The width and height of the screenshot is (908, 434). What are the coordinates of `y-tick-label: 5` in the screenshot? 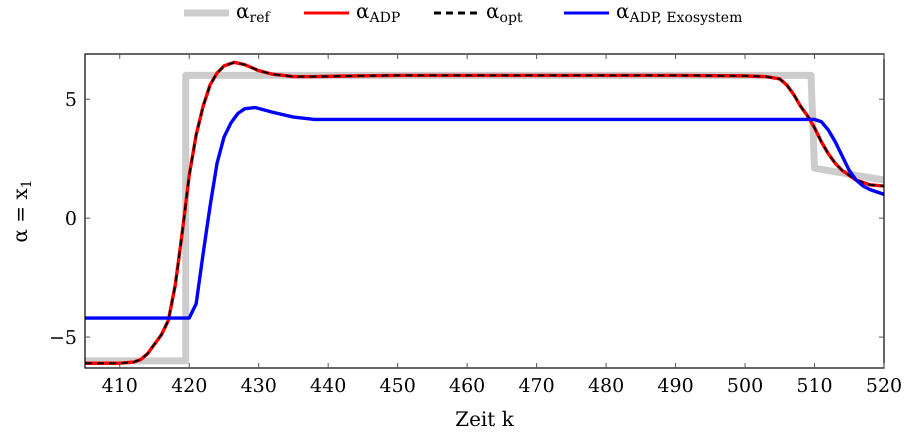 It's located at (70, 100).